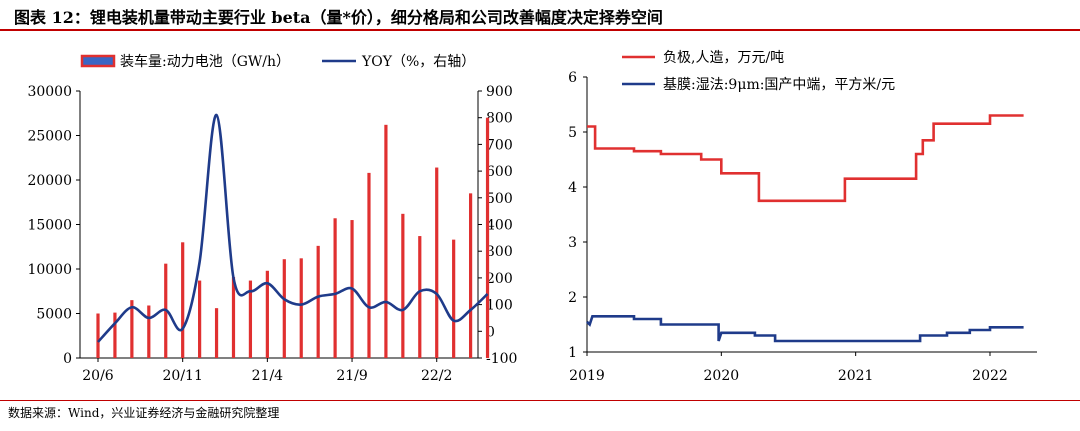 The width and height of the screenshot is (1080, 431). What do you see at coordinates (418, 62) in the screenshot?
I see `legend-line-label: YOY（%，右轴）` at bounding box center [418, 62].